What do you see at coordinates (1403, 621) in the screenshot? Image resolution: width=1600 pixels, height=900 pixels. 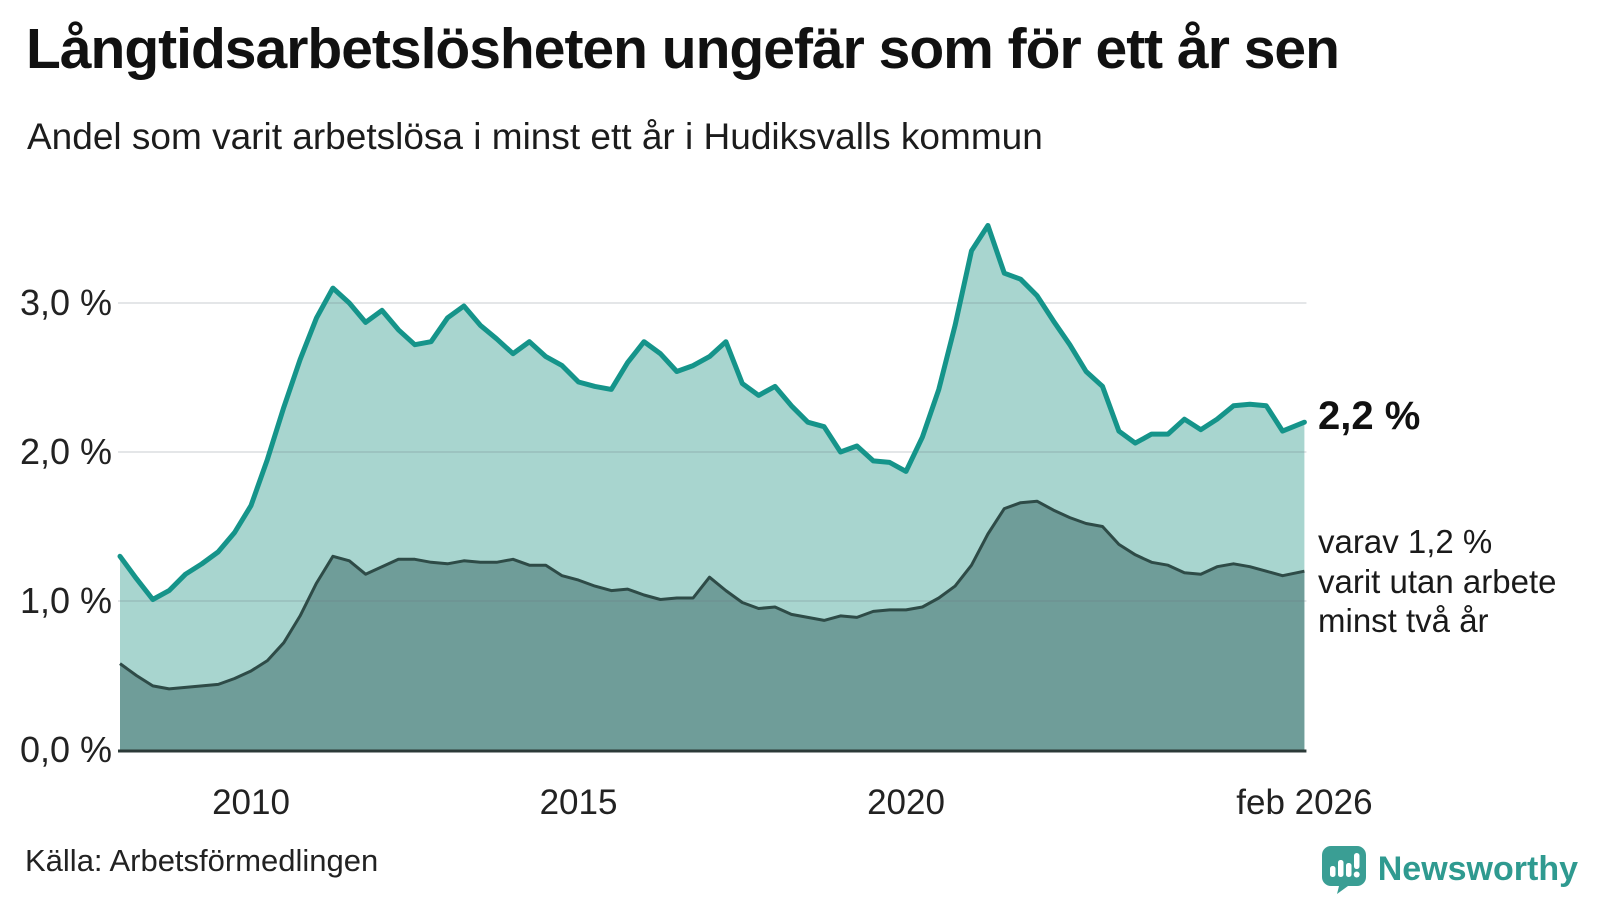 I see `annotation-two-year-note-line: minst två år` at bounding box center [1403, 621].